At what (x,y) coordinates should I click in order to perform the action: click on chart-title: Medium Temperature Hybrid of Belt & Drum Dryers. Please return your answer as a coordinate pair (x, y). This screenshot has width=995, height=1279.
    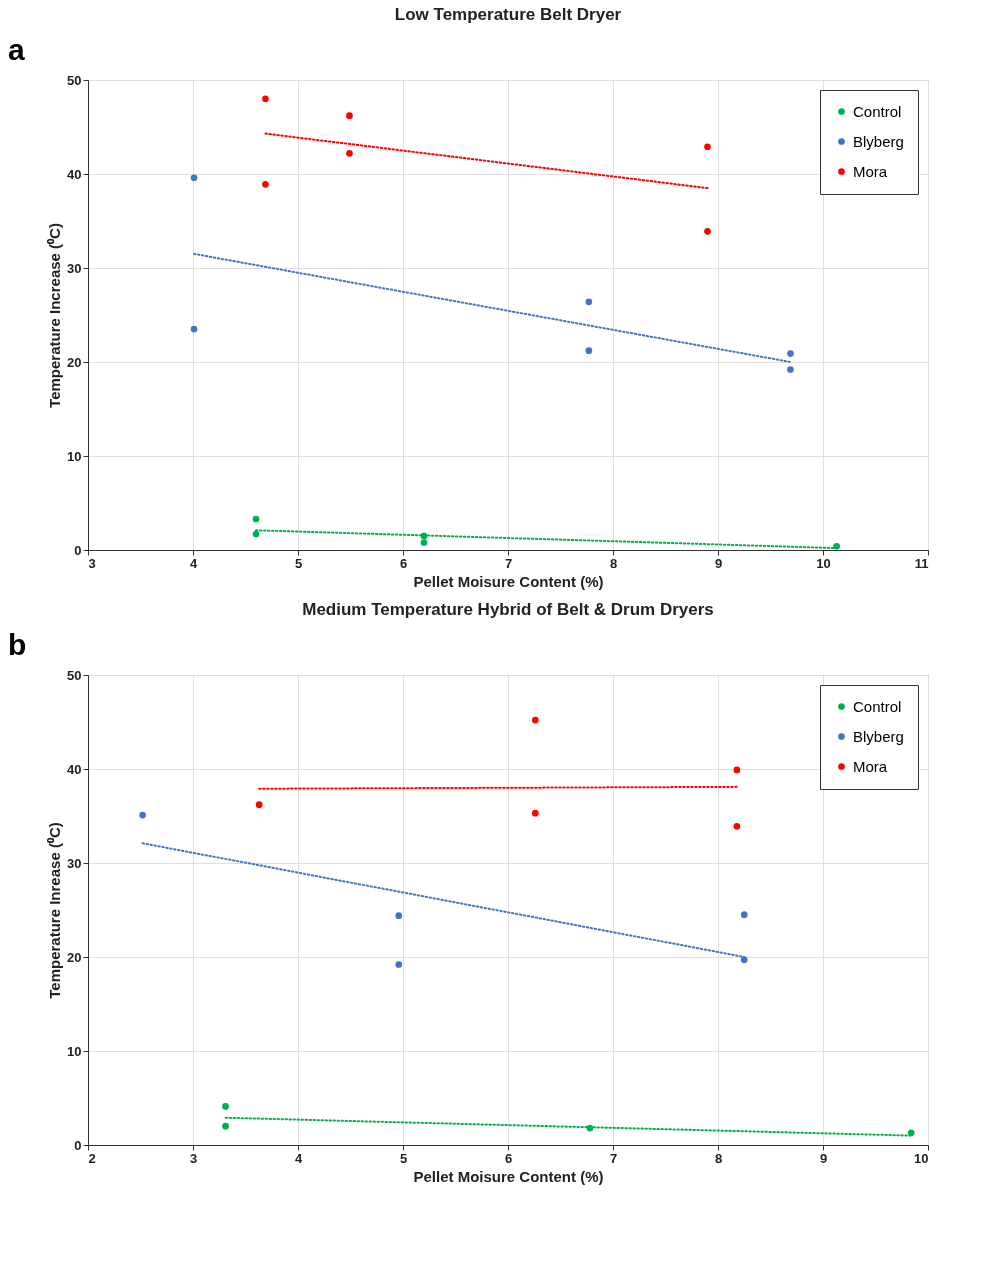
    Looking at the image, I should click on (508, 609).